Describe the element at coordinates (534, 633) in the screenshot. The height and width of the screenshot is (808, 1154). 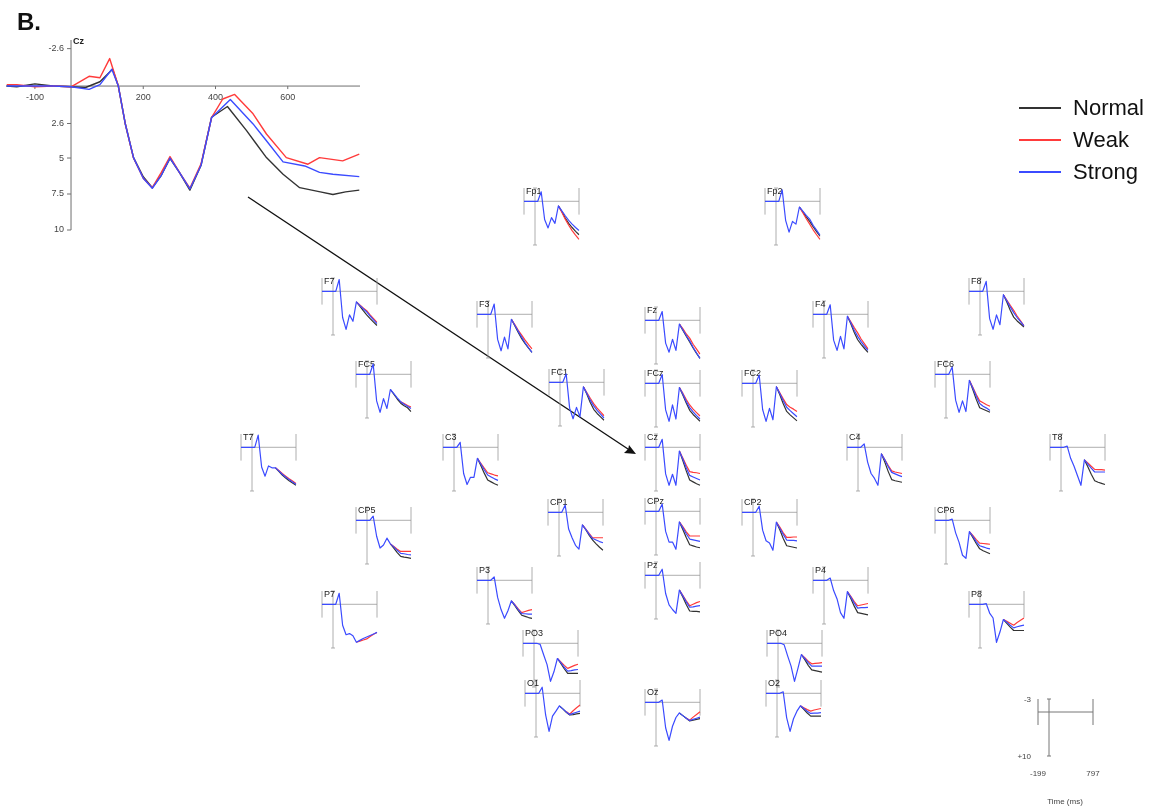
I see `chart-title: PO3` at that location.